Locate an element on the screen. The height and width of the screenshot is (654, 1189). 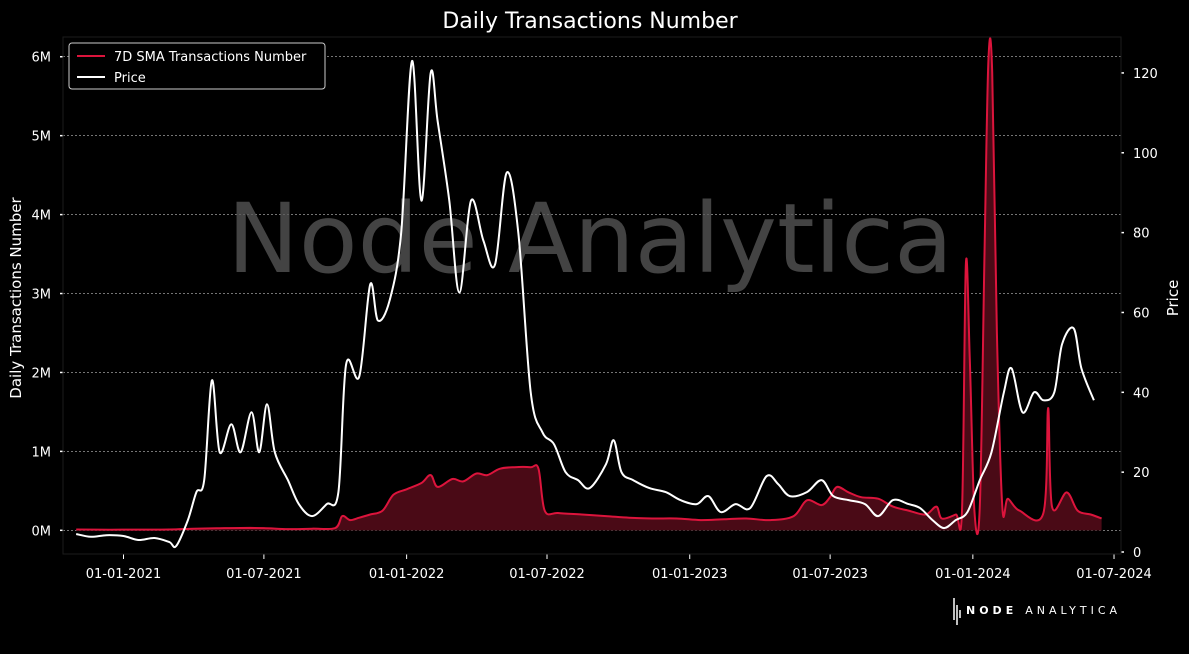
y2-tick-label: 20 is located at coordinates (1141, 473).